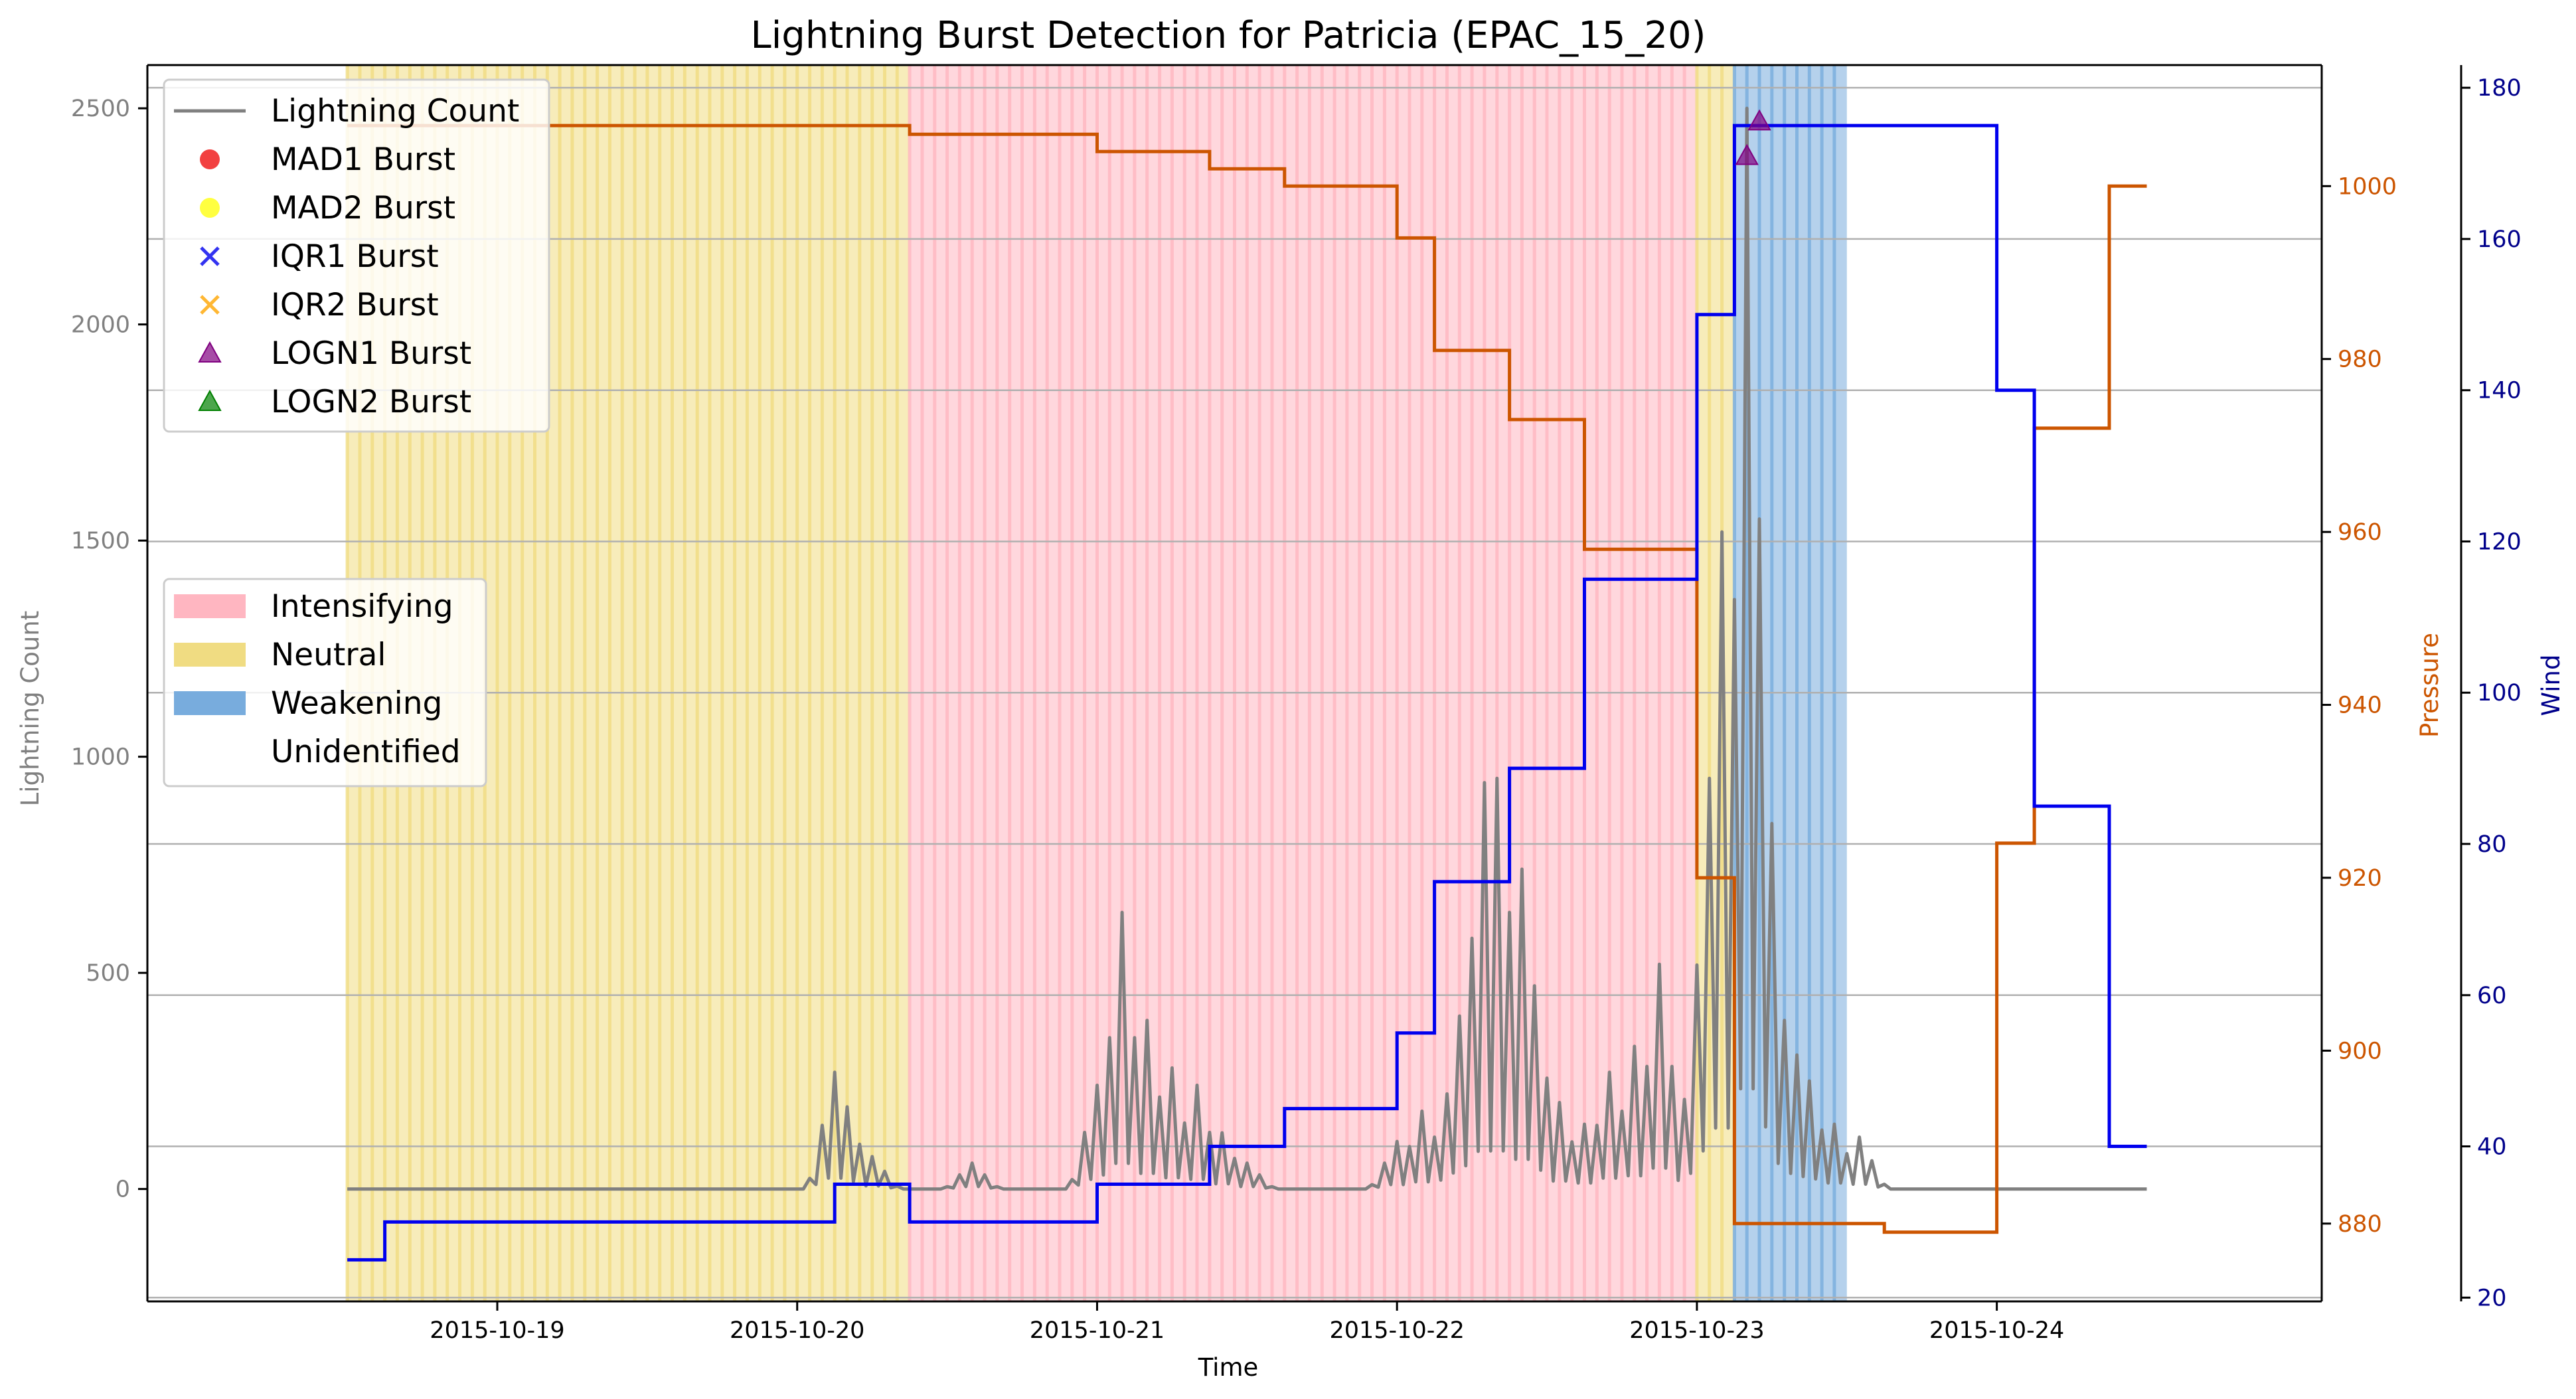 The width and height of the screenshot is (2576, 1399). I want to click on phase-legend-label: Neutral, so click(328, 655).